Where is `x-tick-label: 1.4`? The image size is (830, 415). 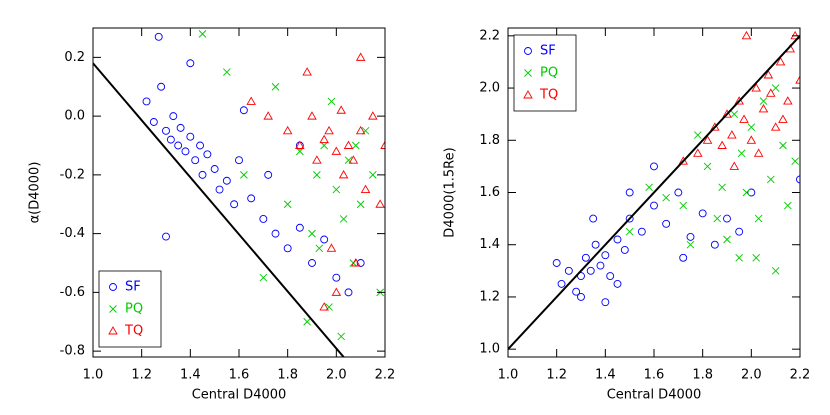
x-tick-label: 1.4 is located at coordinates (605, 375).